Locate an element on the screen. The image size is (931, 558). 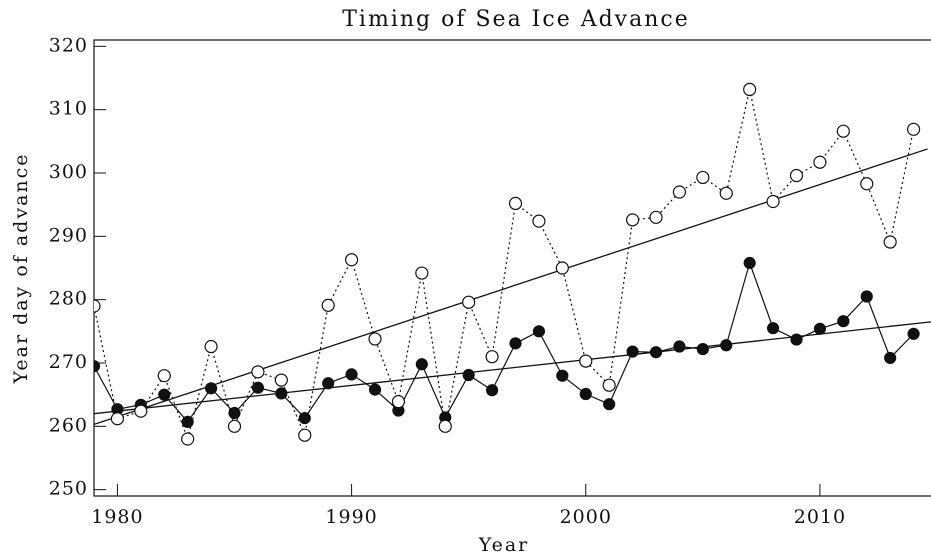
x-tick-label: 1990 is located at coordinates (351, 517).